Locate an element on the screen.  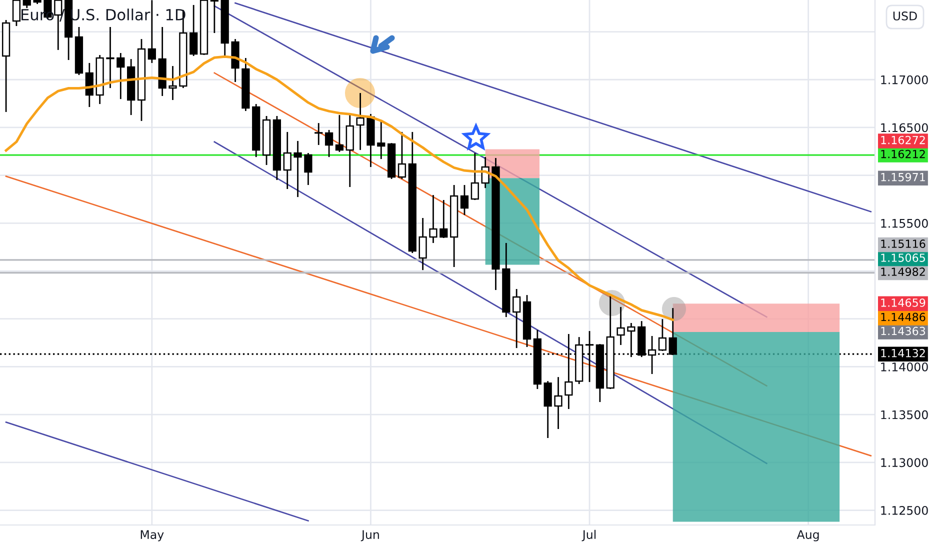
x-tick-label: Jun is located at coordinates (369, 536).